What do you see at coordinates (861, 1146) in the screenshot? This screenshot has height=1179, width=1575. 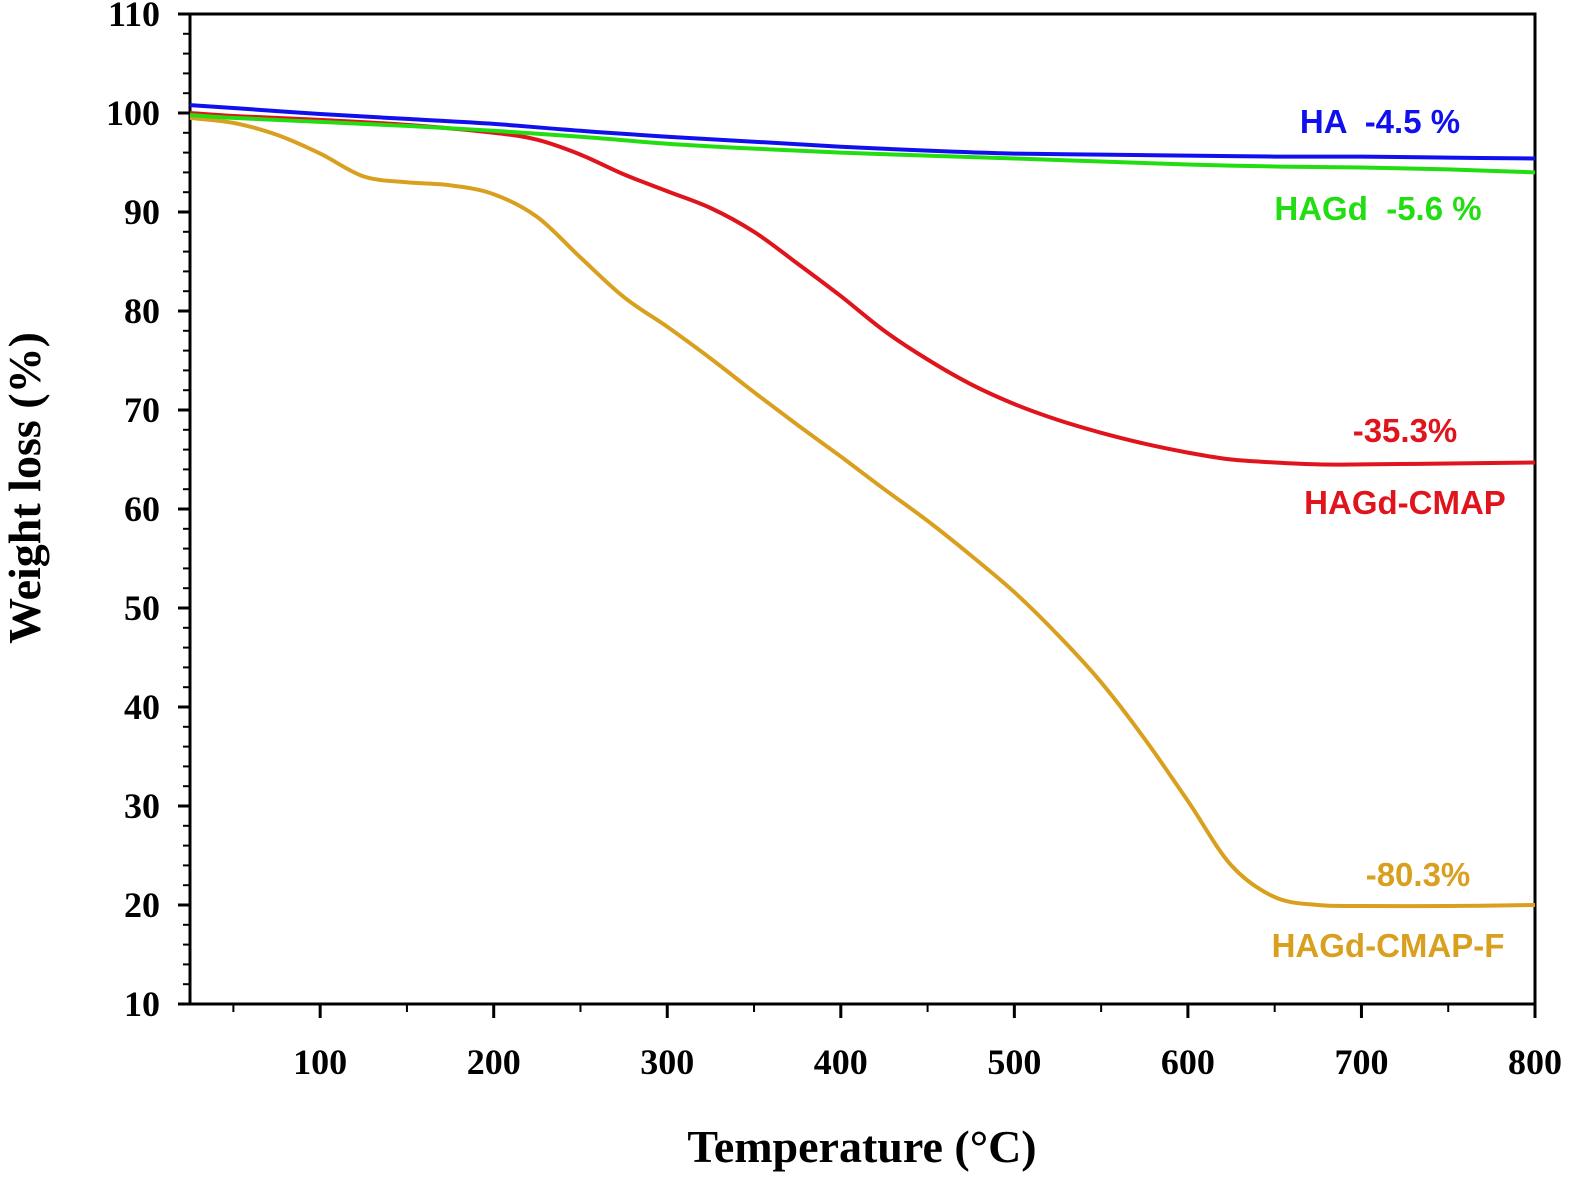 I see `x-axis-title: Temperature (°C)` at bounding box center [861, 1146].